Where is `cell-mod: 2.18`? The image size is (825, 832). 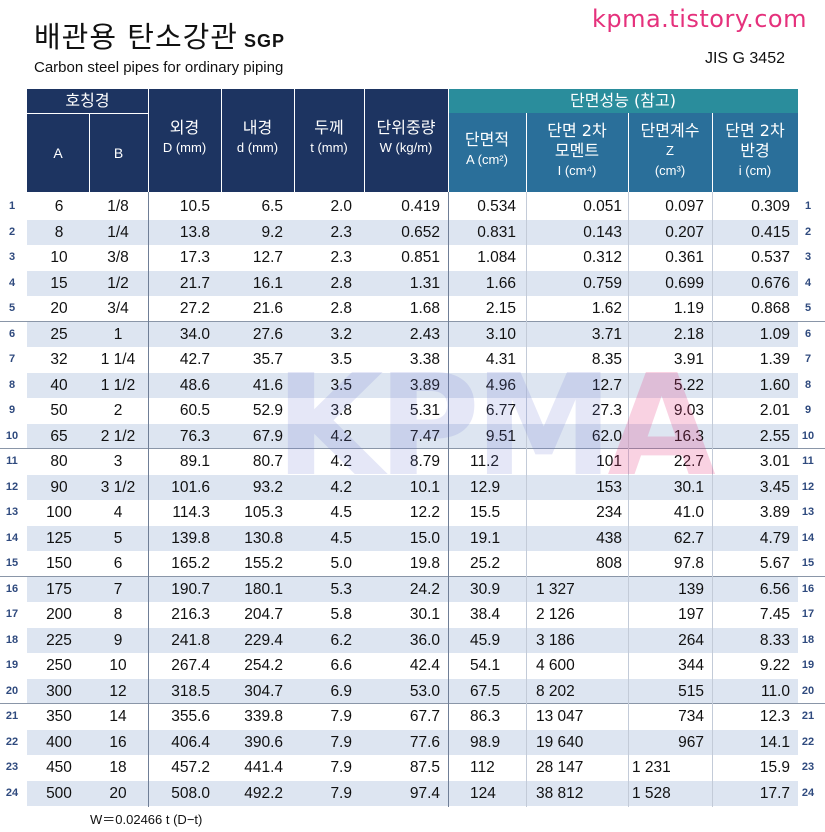
cell-mod: 2.18 is located at coordinates (688, 334).